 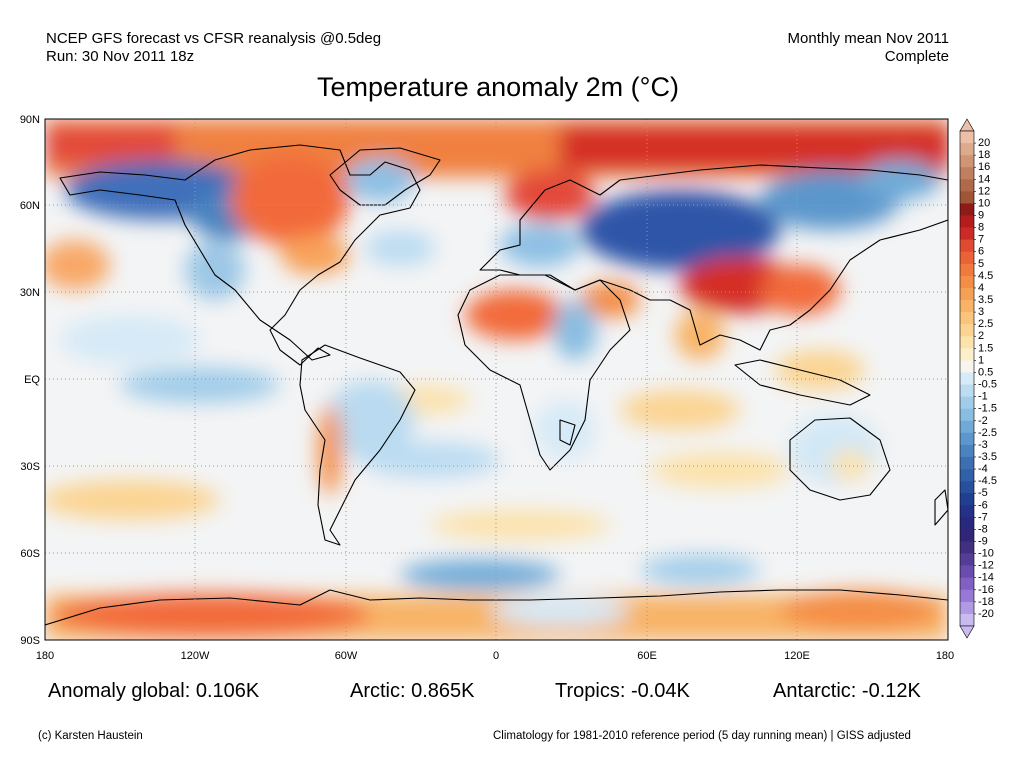 I want to click on colorbar-label: 6, so click(x=981, y=252).